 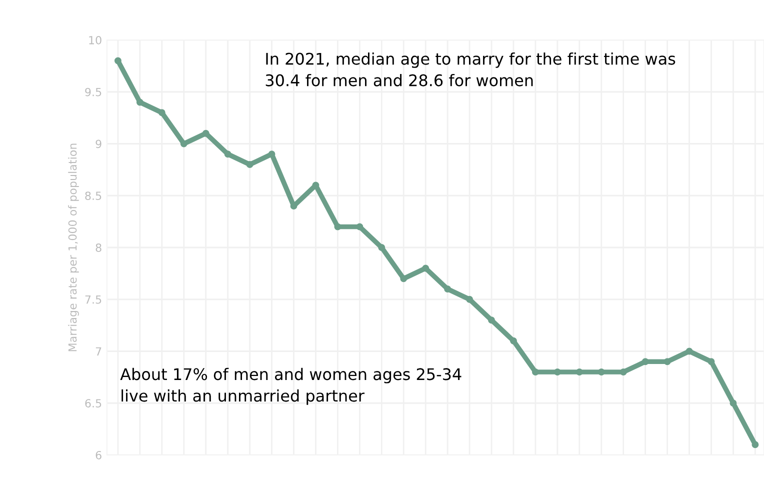 I want to click on y-tick-label: 8.5, so click(x=93, y=196).